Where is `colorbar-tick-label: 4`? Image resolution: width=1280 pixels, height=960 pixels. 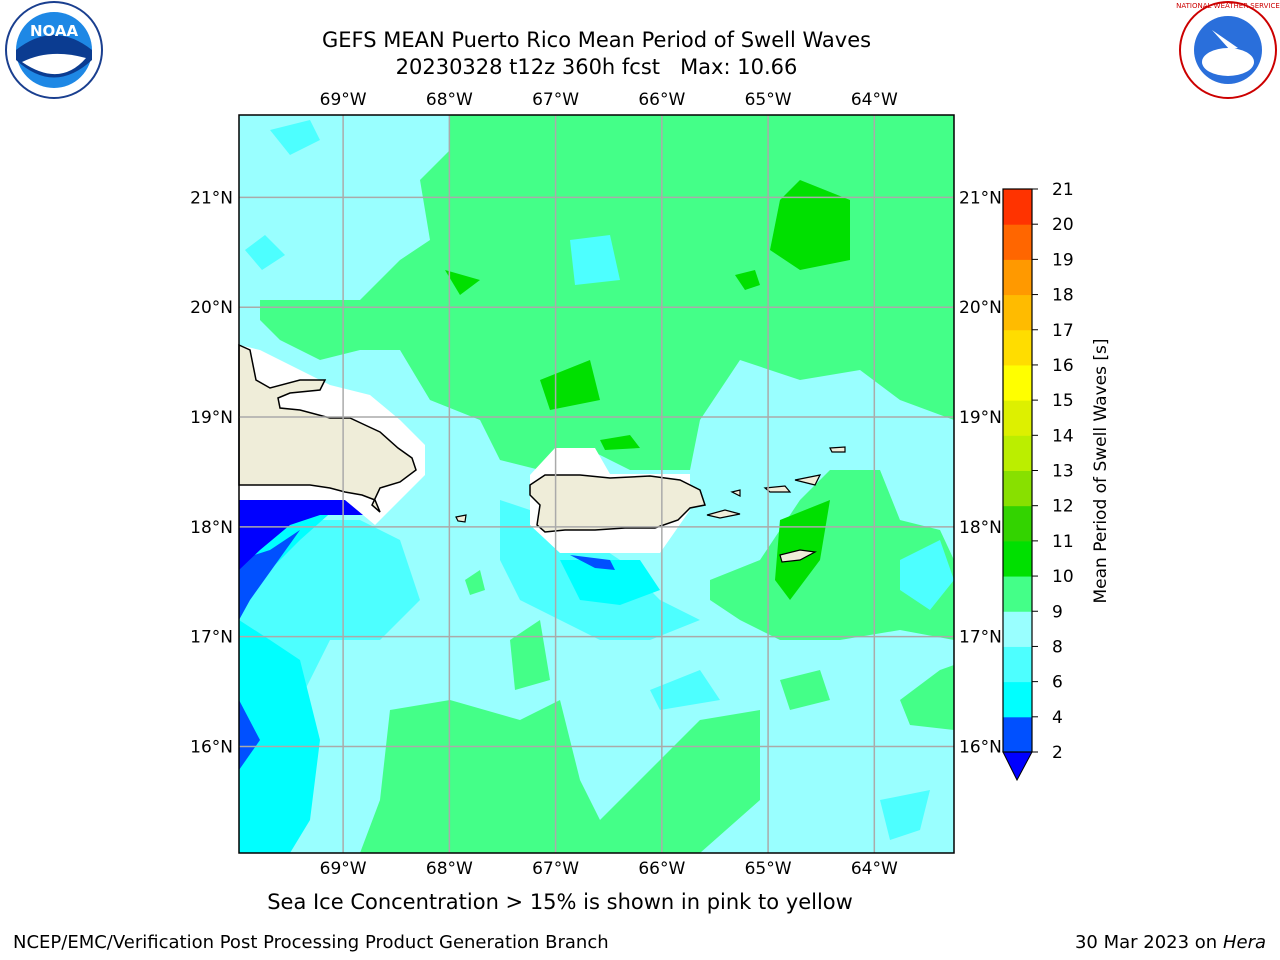 colorbar-tick-label: 4 is located at coordinates (1057, 718).